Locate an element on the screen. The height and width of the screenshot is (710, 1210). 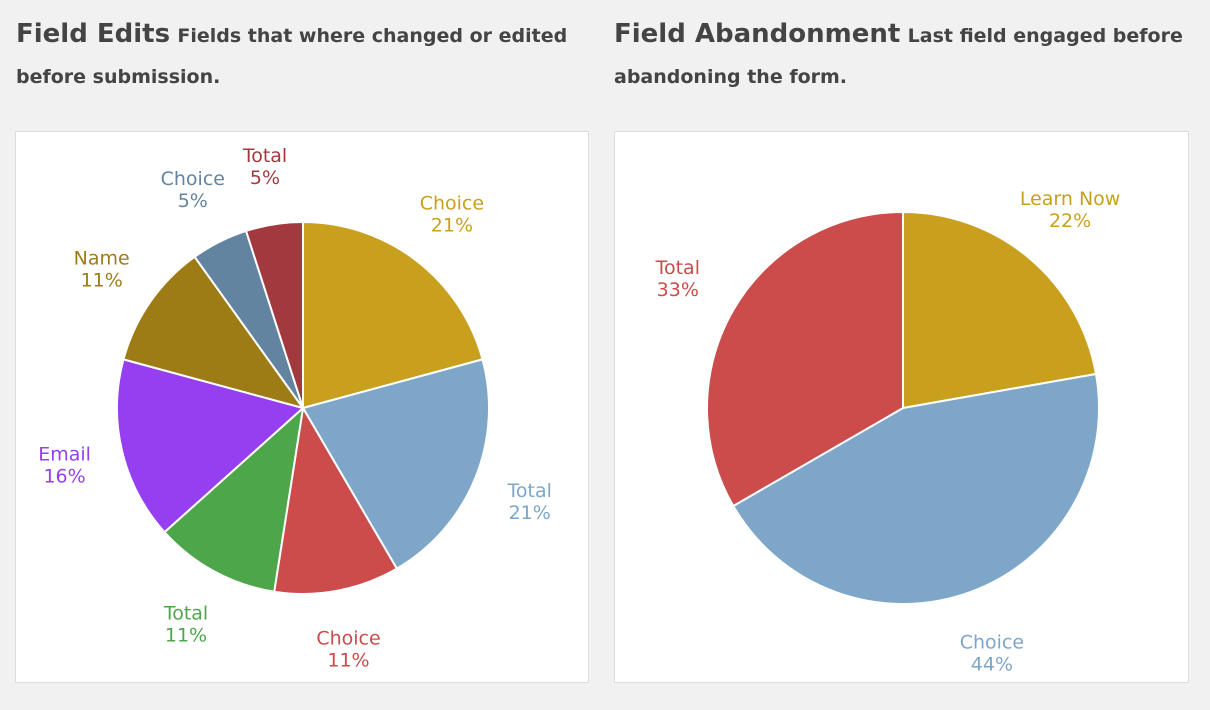
slice-label-value: 44% is located at coordinates (992, 664).